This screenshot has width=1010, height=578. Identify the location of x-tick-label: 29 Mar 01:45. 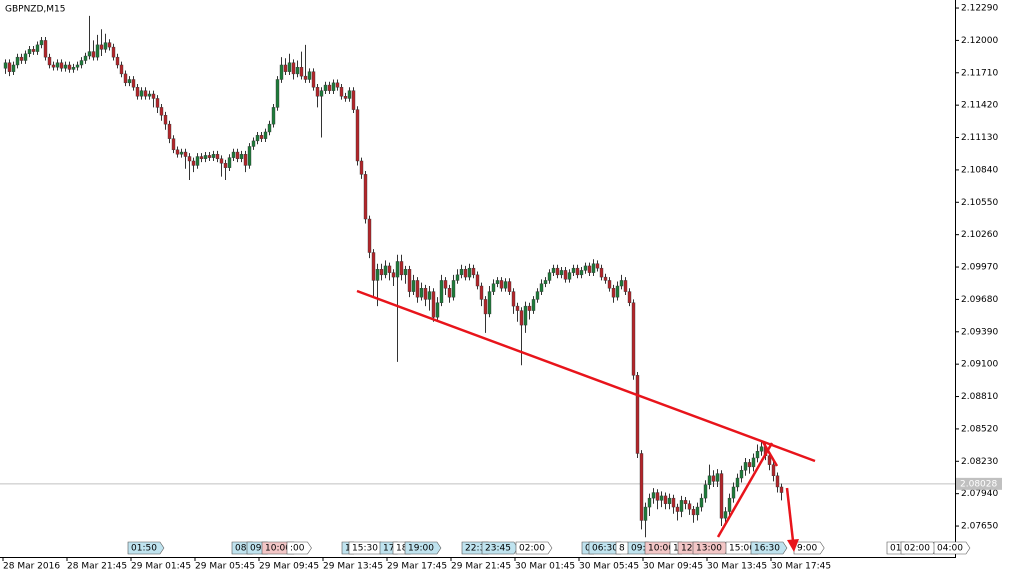
(161, 567).